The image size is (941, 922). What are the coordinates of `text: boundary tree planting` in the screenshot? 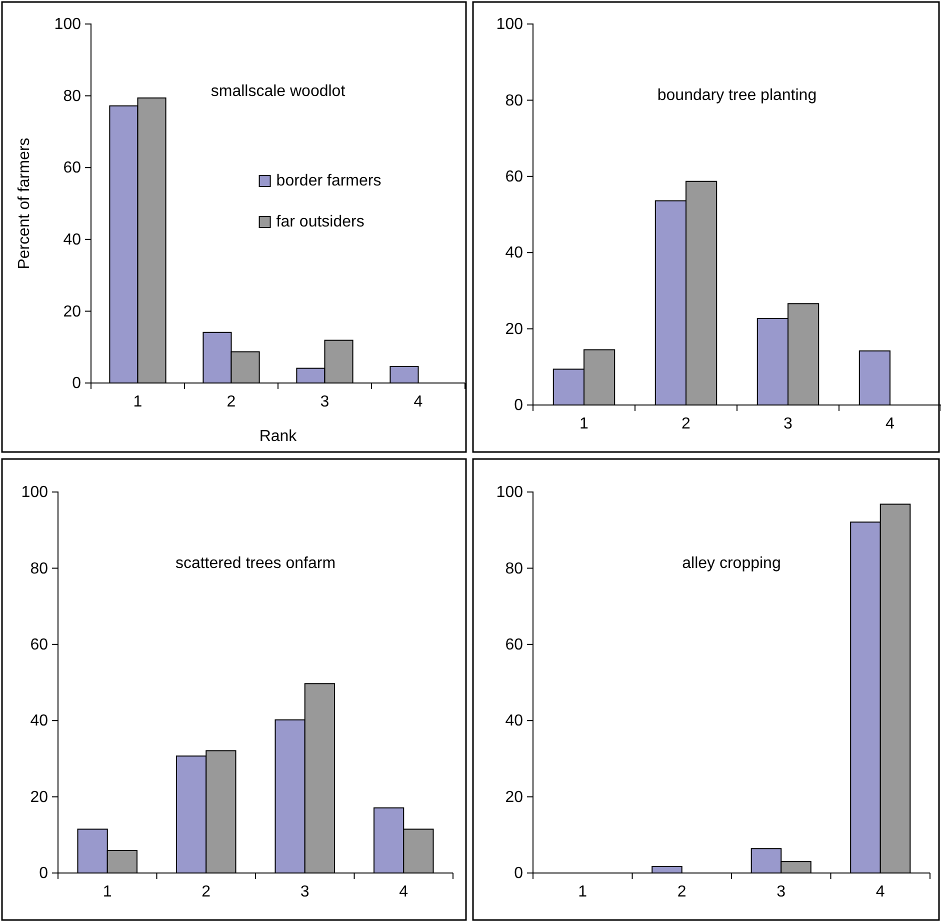 It's located at (737, 95).